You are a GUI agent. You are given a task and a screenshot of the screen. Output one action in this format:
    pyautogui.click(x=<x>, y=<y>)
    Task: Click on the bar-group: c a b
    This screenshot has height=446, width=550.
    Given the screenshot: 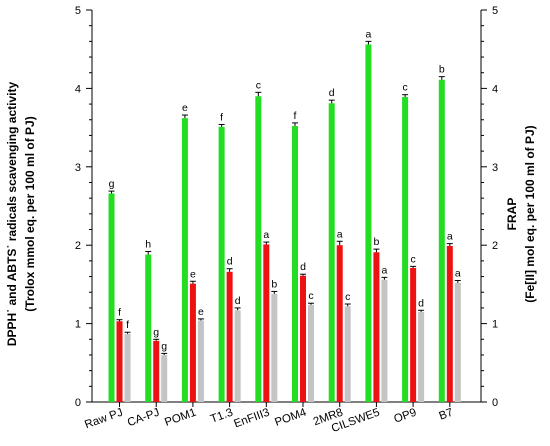 What is the action you would take?
    pyautogui.click(x=266, y=241)
    